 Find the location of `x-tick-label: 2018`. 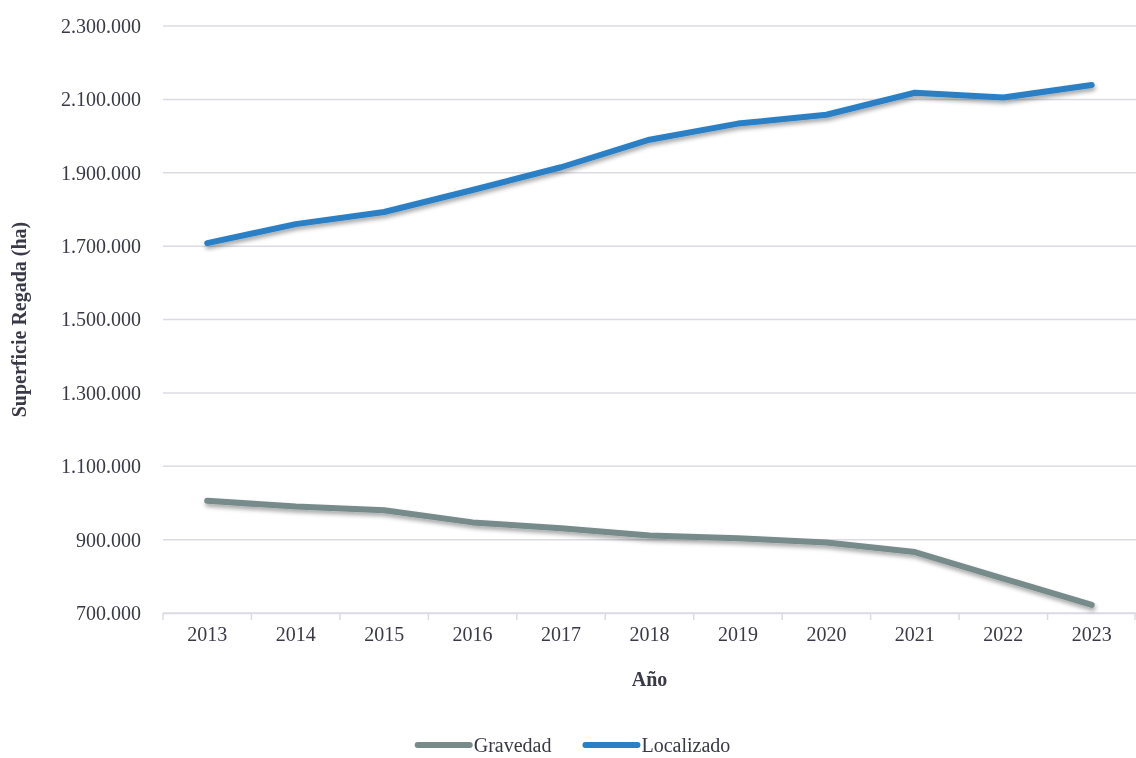

x-tick-label: 2018 is located at coordinates (649, 634).